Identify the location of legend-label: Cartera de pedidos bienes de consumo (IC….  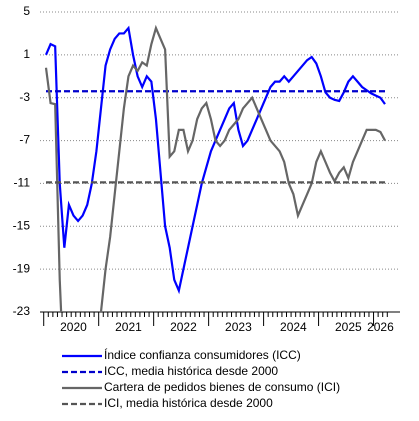
(222, 387).